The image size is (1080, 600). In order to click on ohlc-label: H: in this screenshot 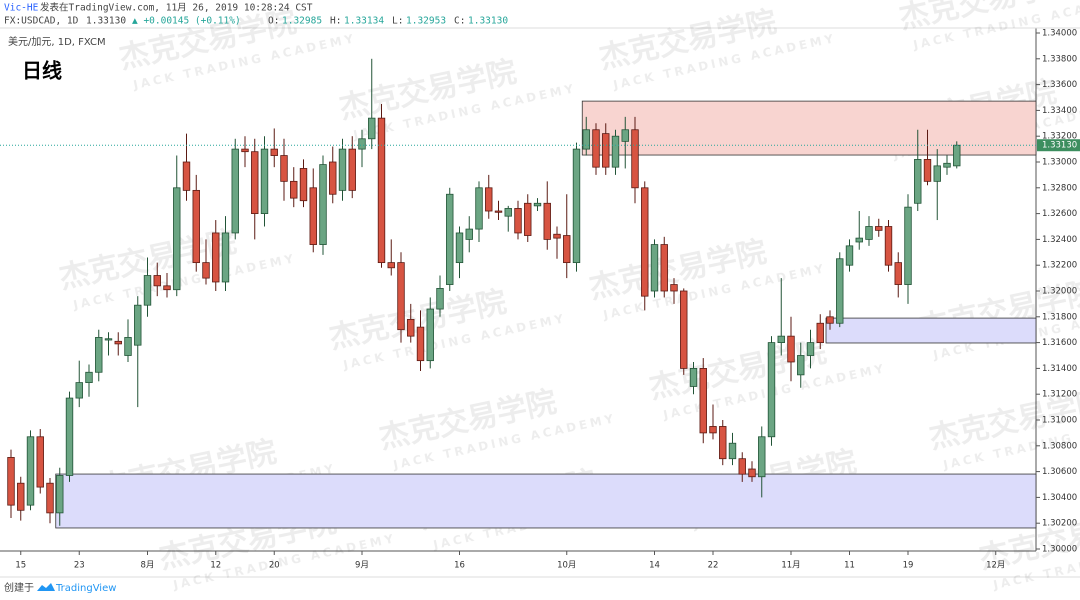, I will do `click(335, 21)`.